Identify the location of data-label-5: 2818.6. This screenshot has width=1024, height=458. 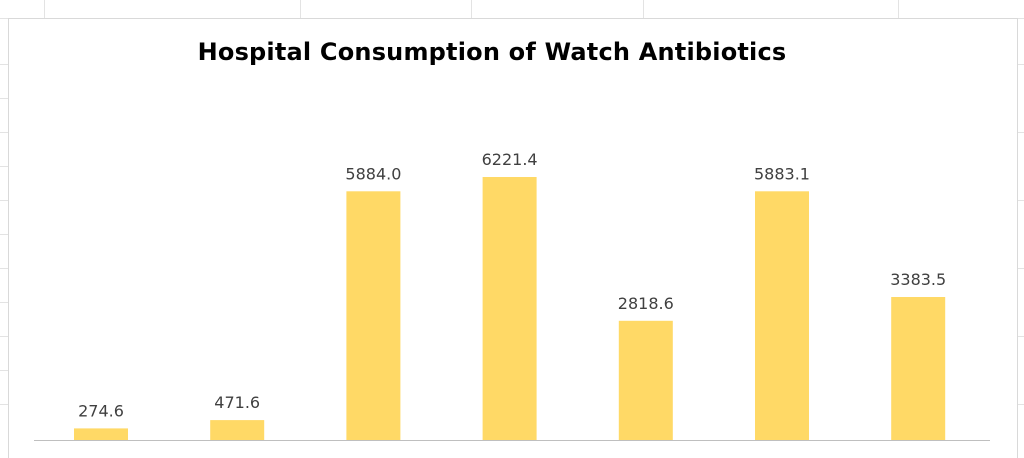
(646, 303).